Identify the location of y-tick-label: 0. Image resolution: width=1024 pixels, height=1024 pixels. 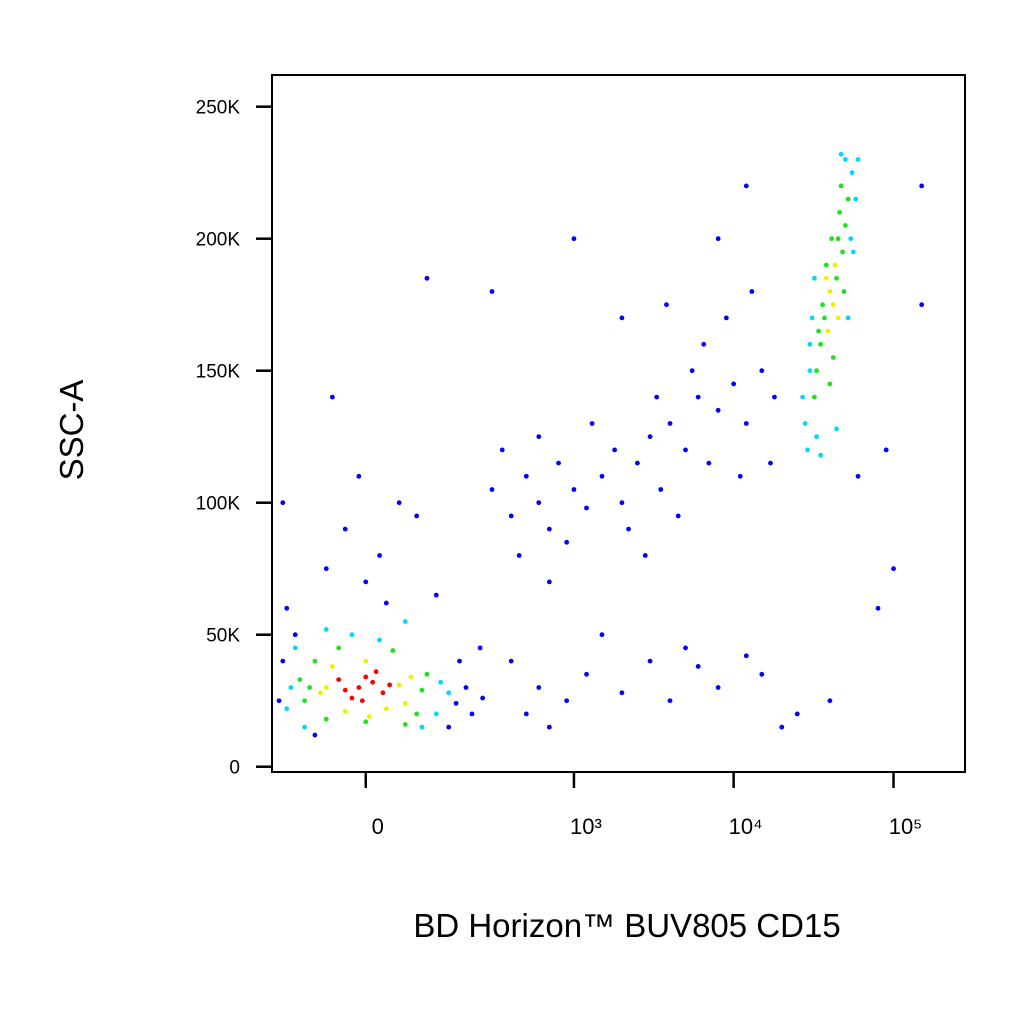
(234, 768).